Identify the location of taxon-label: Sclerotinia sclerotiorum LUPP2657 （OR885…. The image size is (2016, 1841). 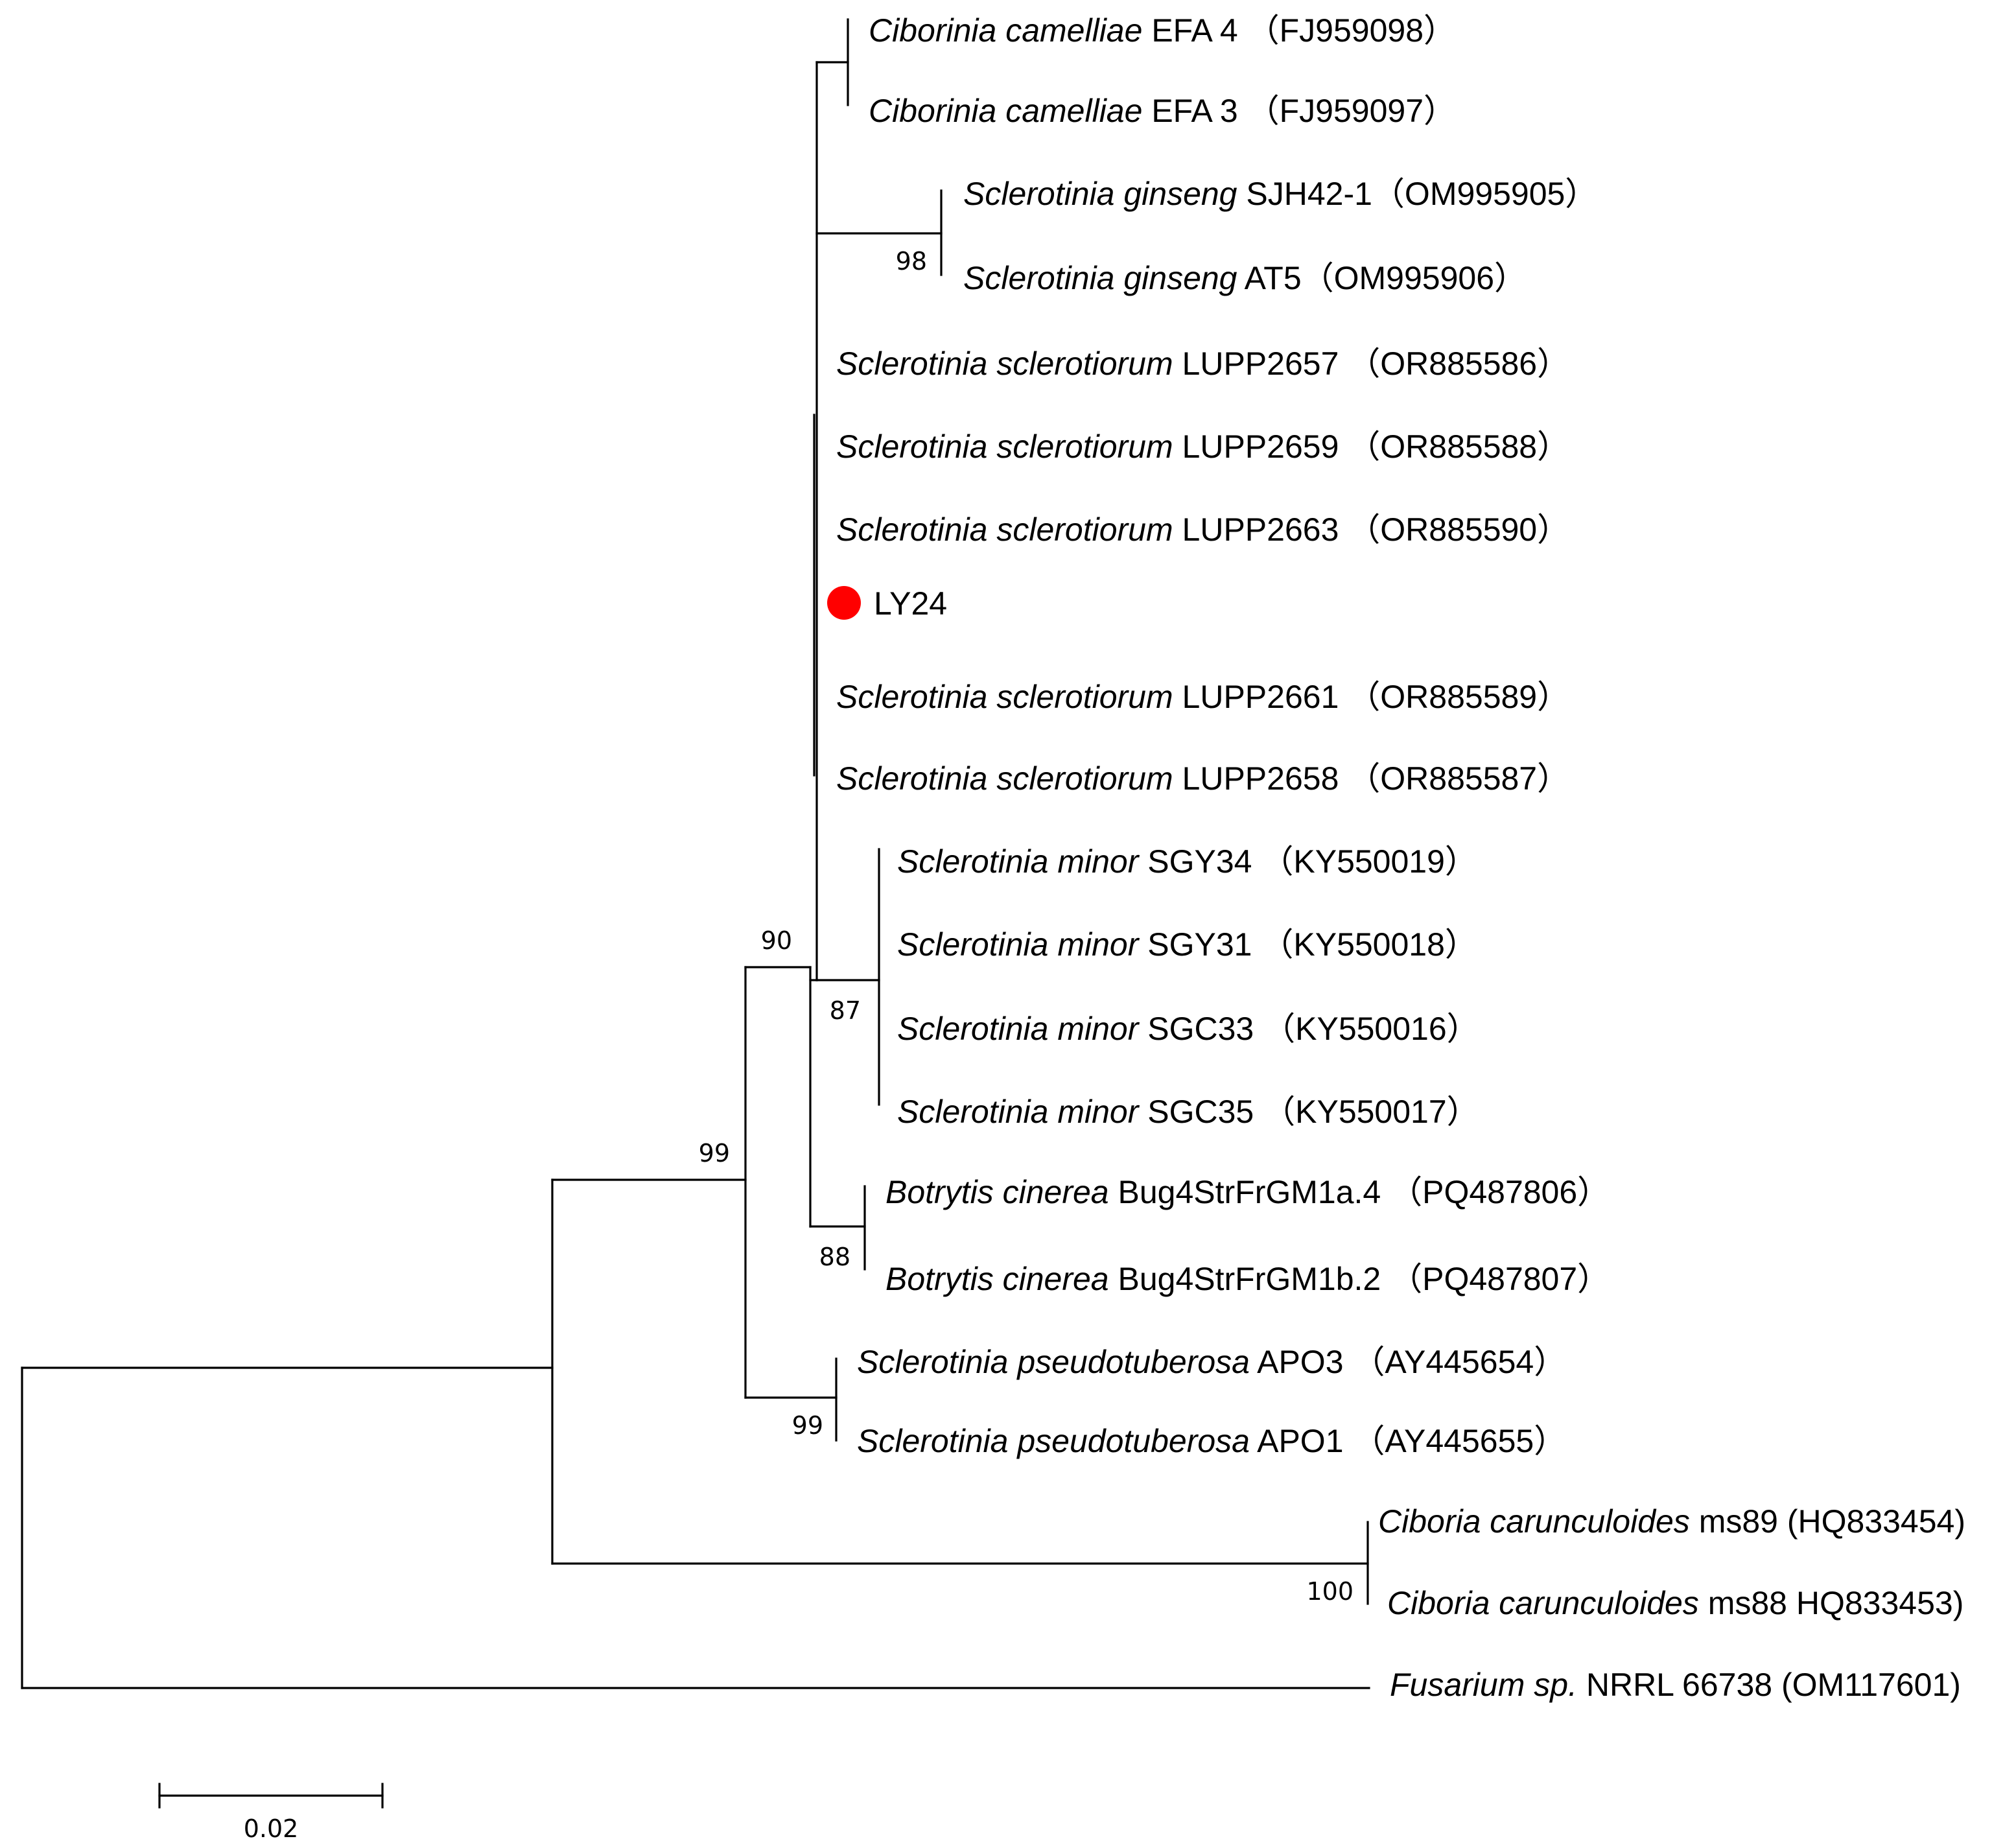
(1202, 364).